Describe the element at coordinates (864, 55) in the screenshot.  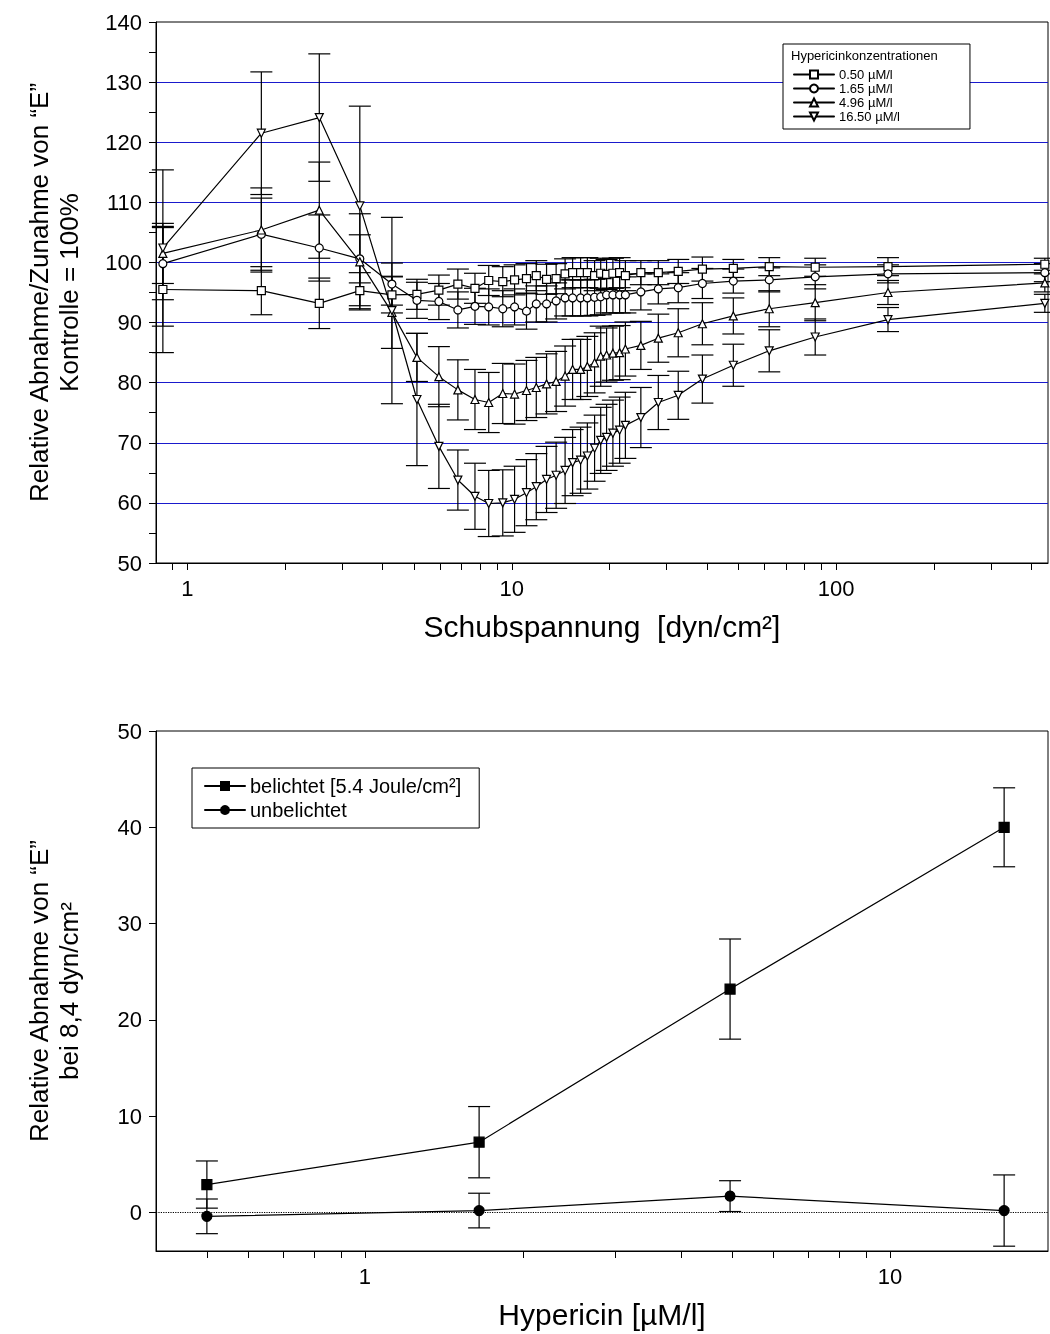
I see `legend-title: Hypericinkonzentrationen` at that location.